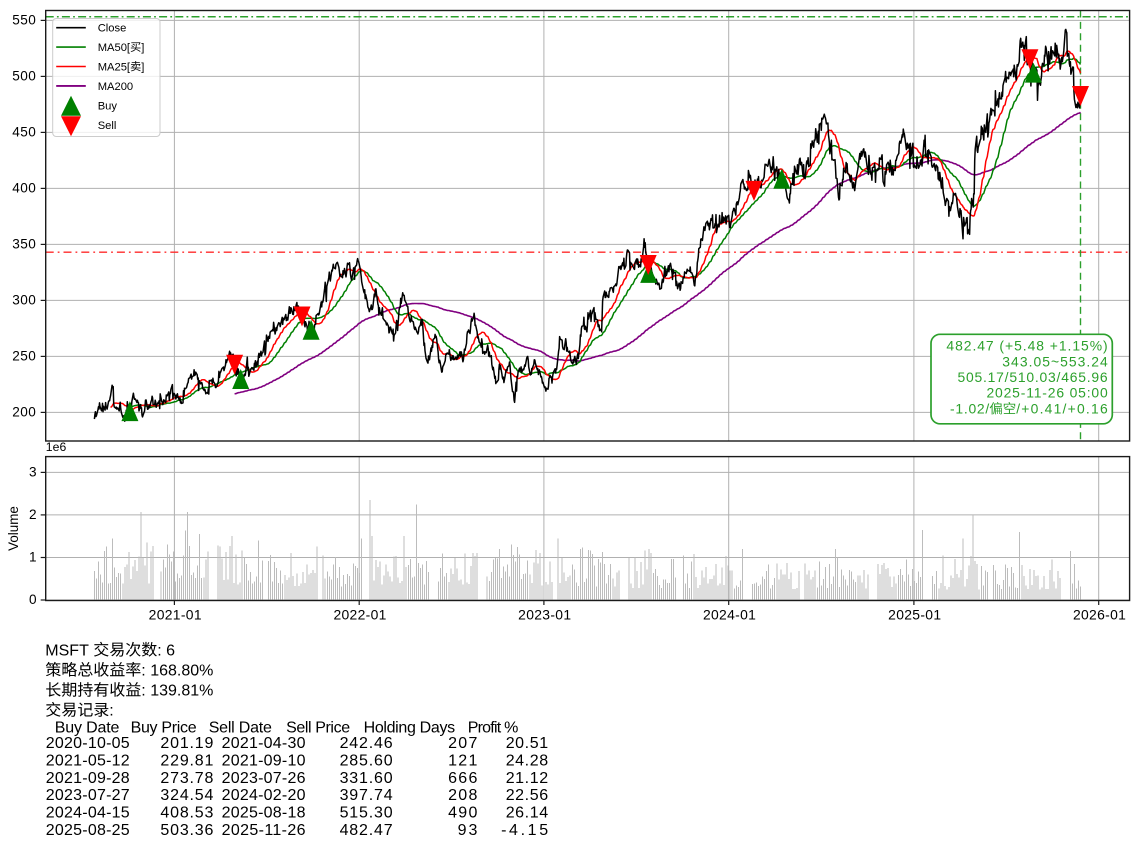  I want to click on svg-text: 2025-11-26, so click(264, 830).